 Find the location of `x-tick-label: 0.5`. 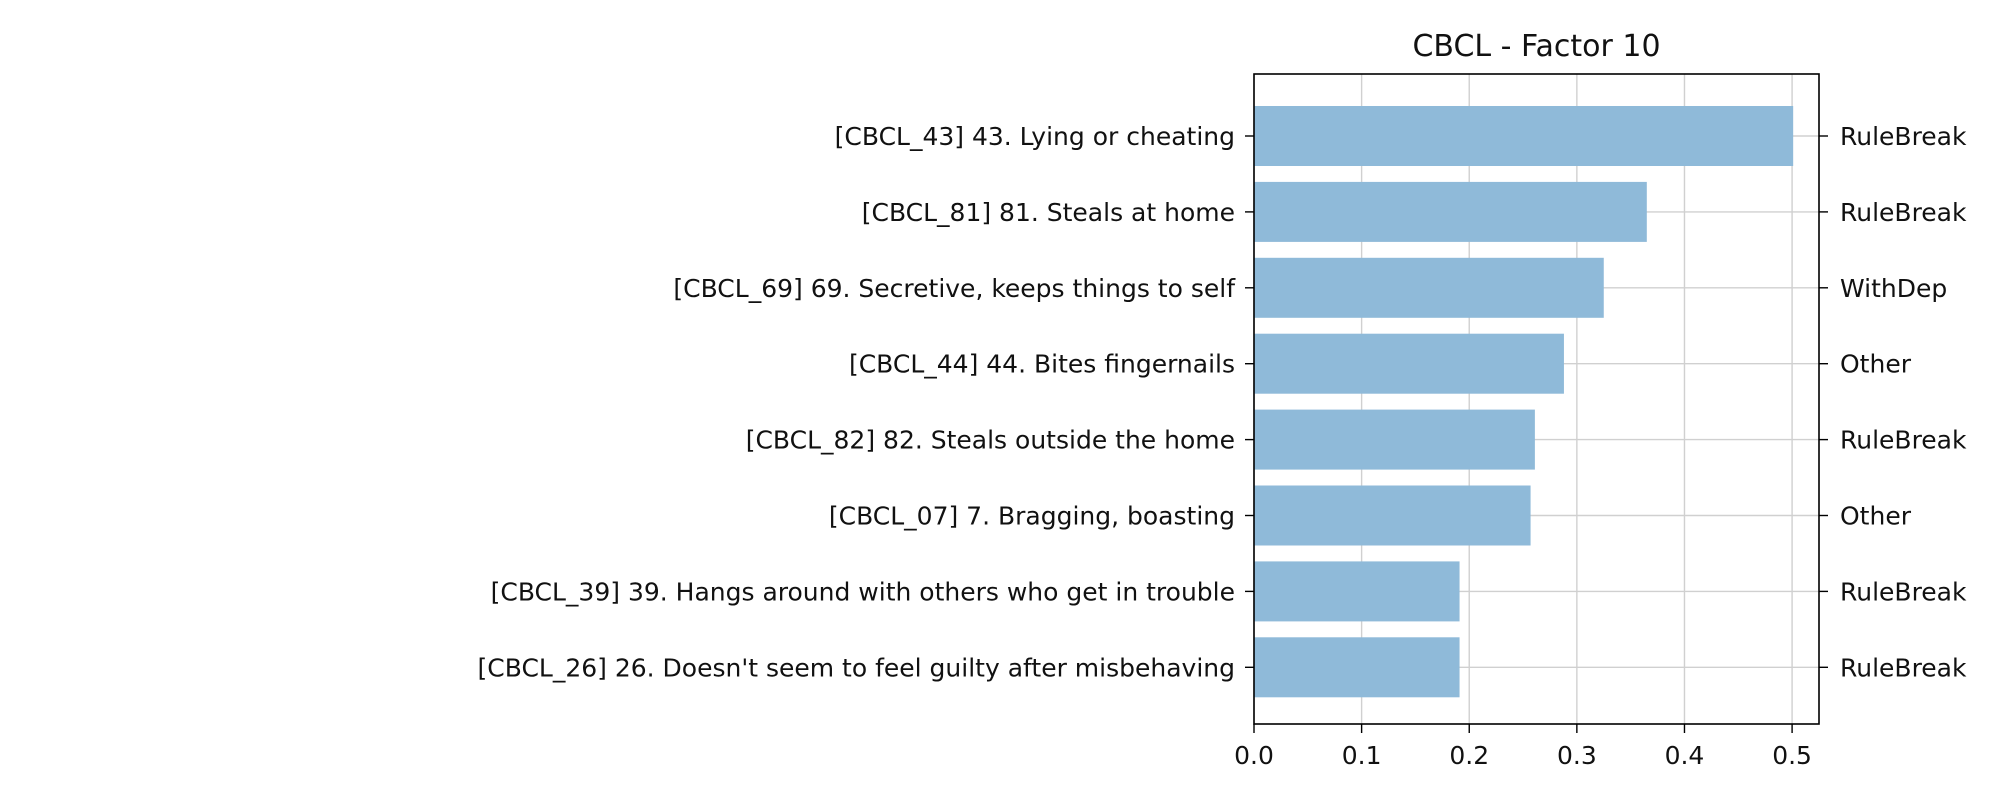

x-tick-label: 0.5 is located at coordinates (1792, 755).